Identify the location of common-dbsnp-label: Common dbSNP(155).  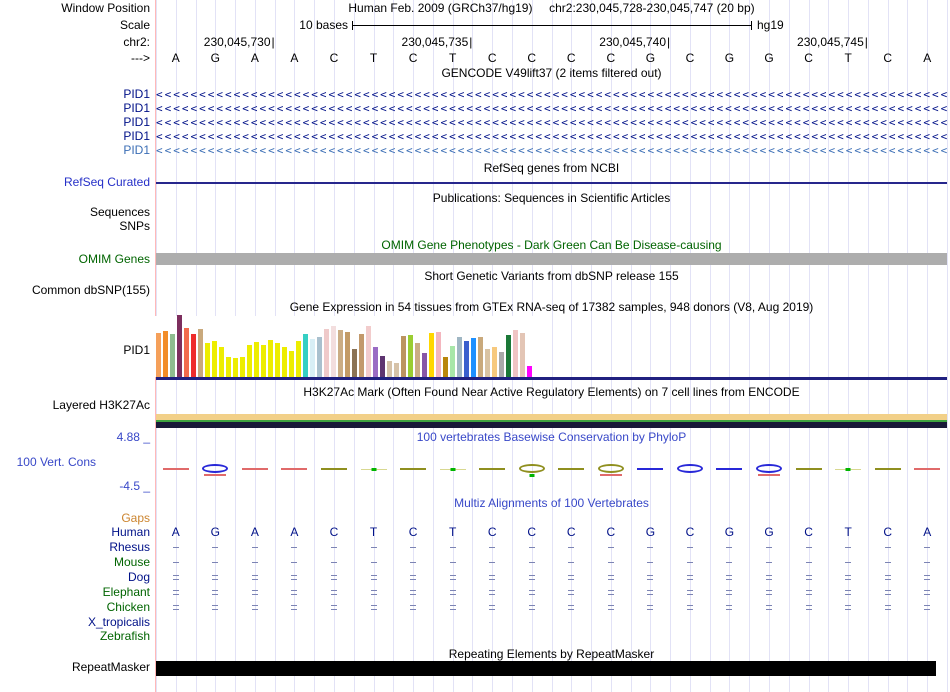
(90, 290).